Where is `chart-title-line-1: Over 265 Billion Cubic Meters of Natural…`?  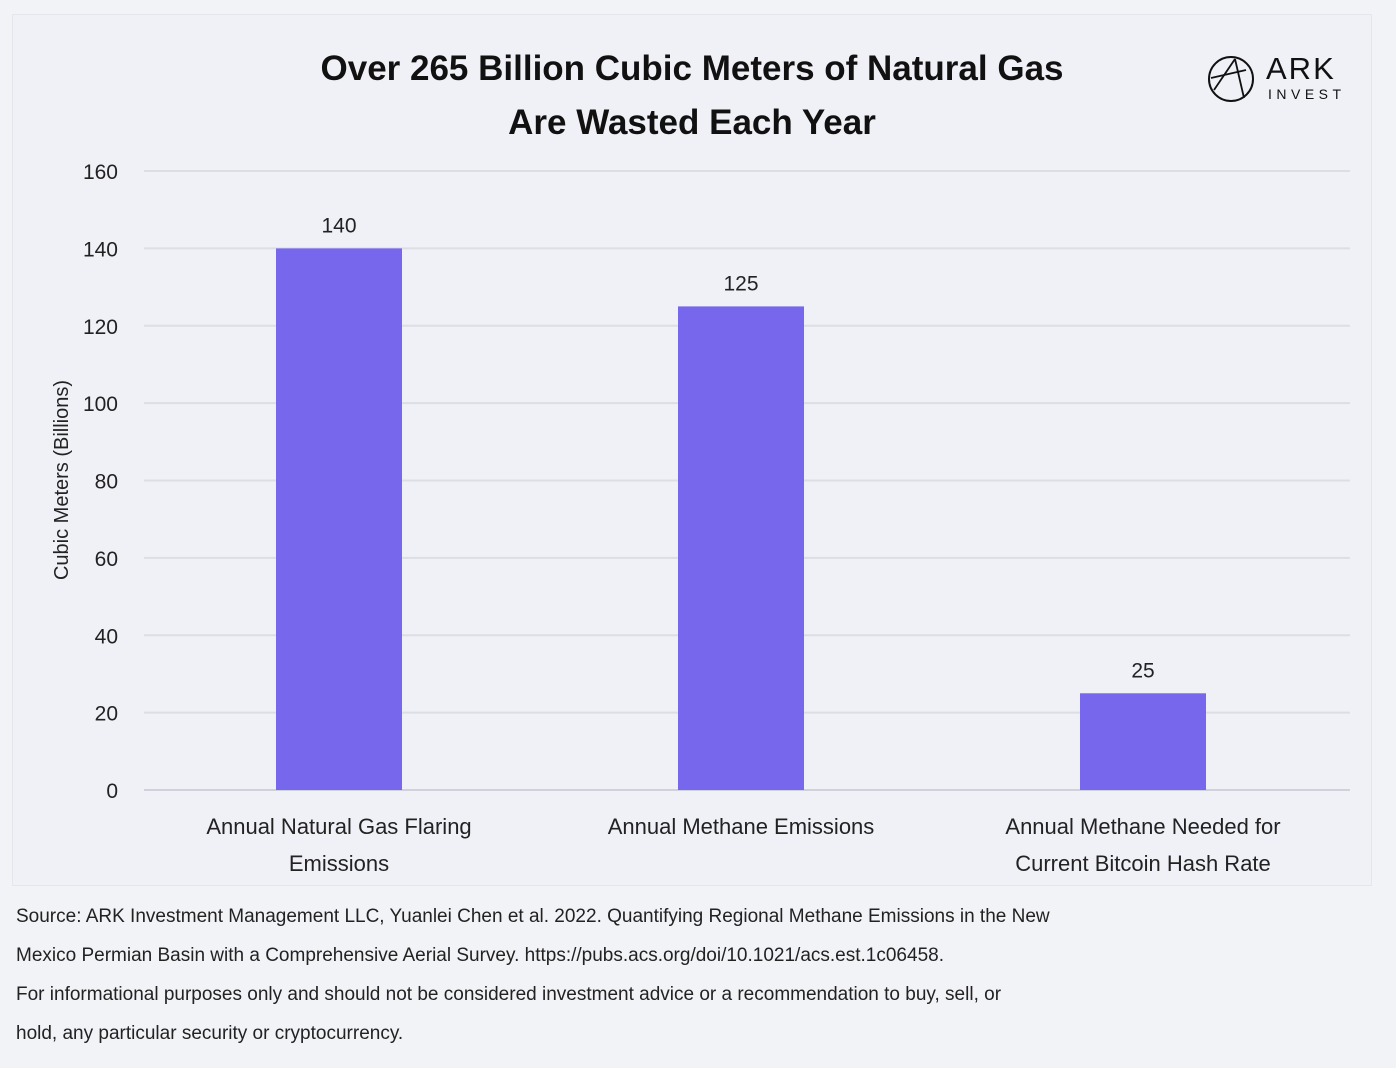
chart-title-line-1: Over 265 Billion Cubic Meters of Natural… is located at coordinates (692, 68).